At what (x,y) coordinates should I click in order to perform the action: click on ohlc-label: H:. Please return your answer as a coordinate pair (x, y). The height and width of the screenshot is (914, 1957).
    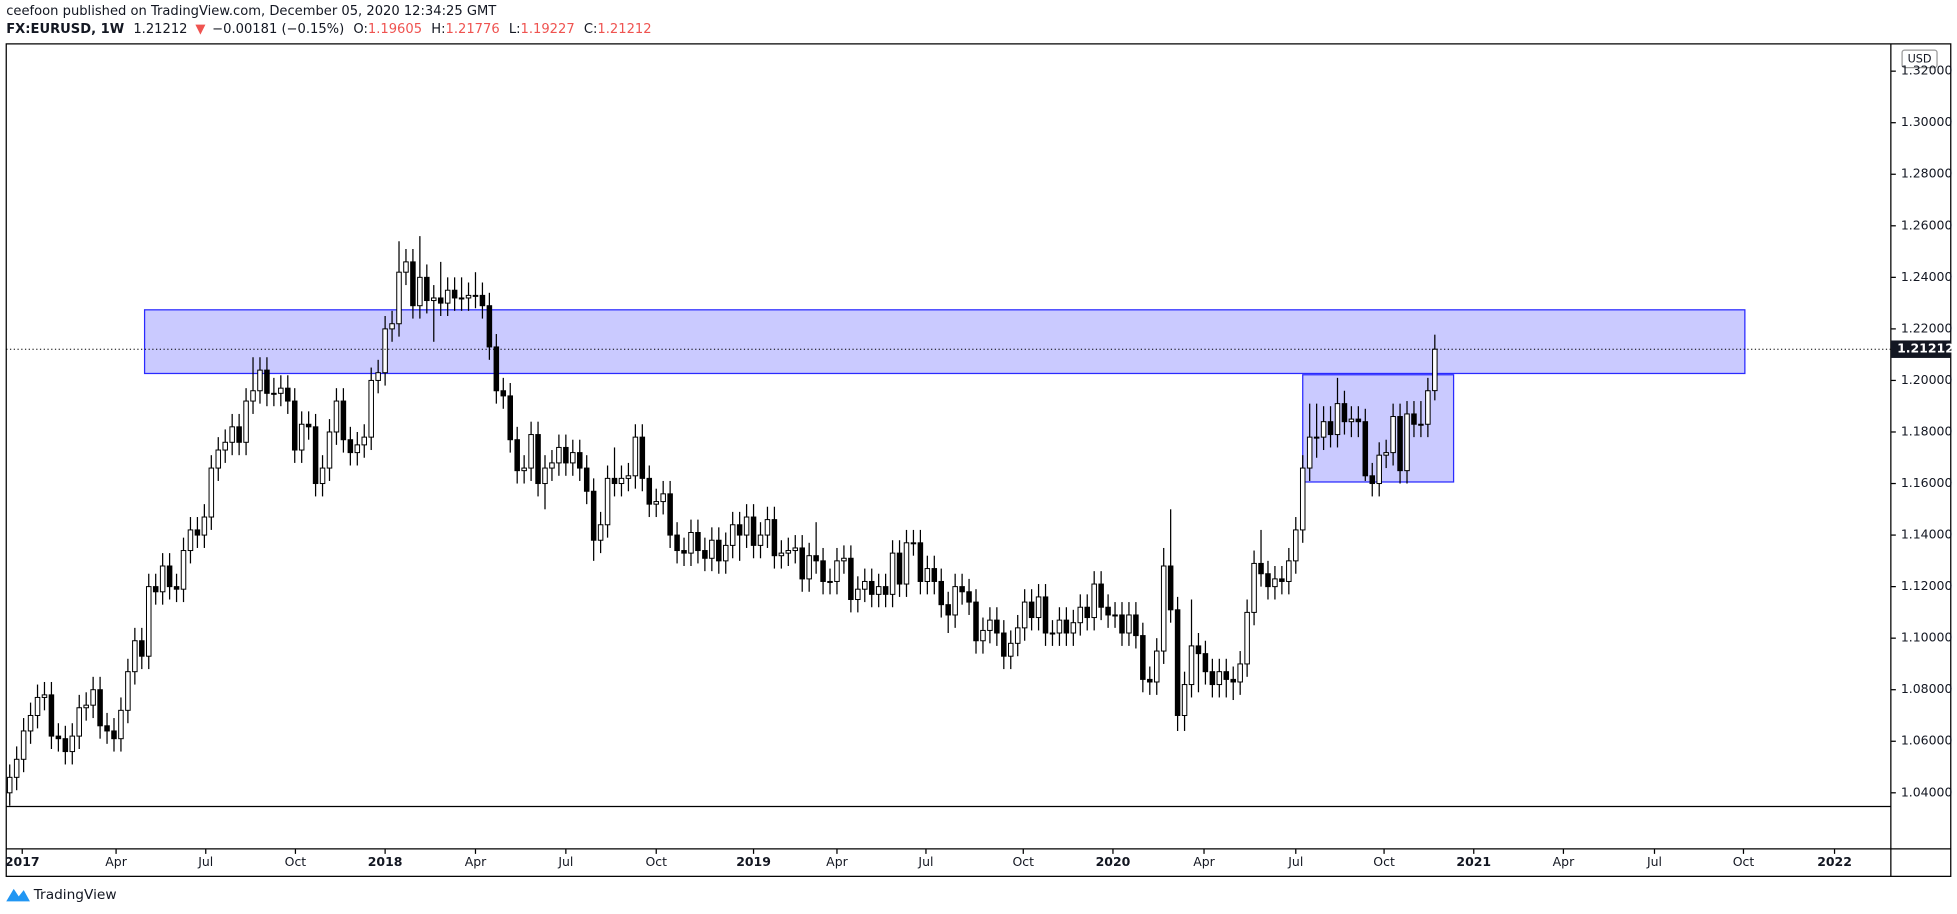
    Looking at the image, I should click on (438, 28).